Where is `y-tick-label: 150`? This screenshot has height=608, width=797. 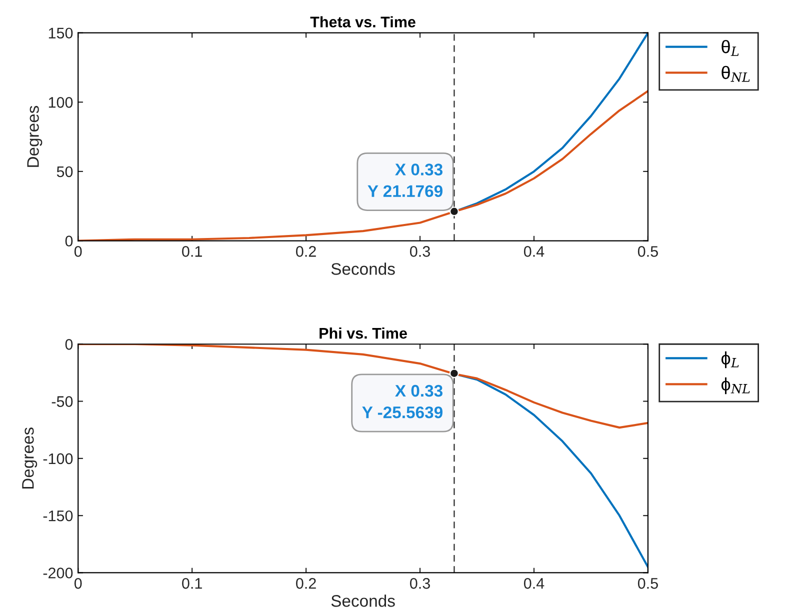 y-tick-label: 150 is located at coordinates (60, 33).